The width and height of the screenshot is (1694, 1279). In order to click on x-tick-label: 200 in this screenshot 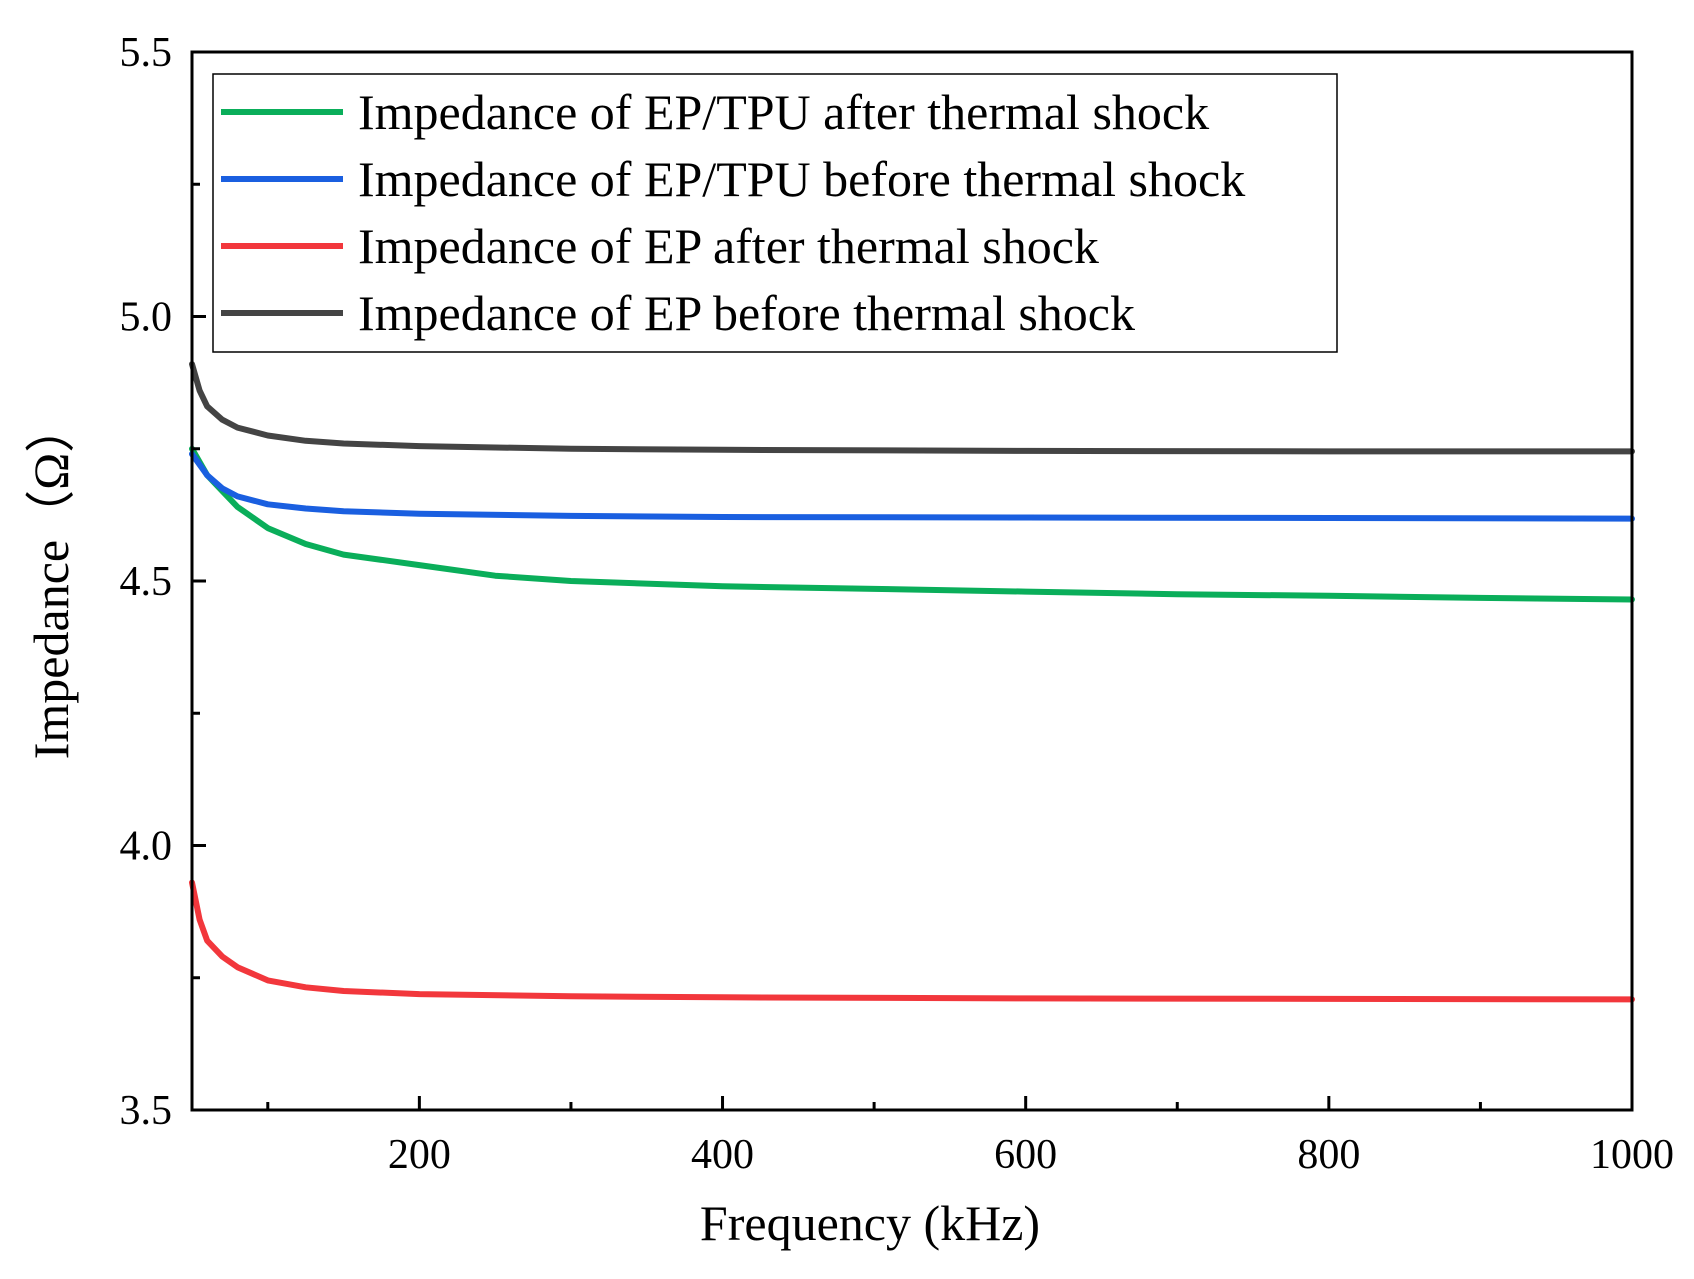, I will do `click(419, 1155)`.